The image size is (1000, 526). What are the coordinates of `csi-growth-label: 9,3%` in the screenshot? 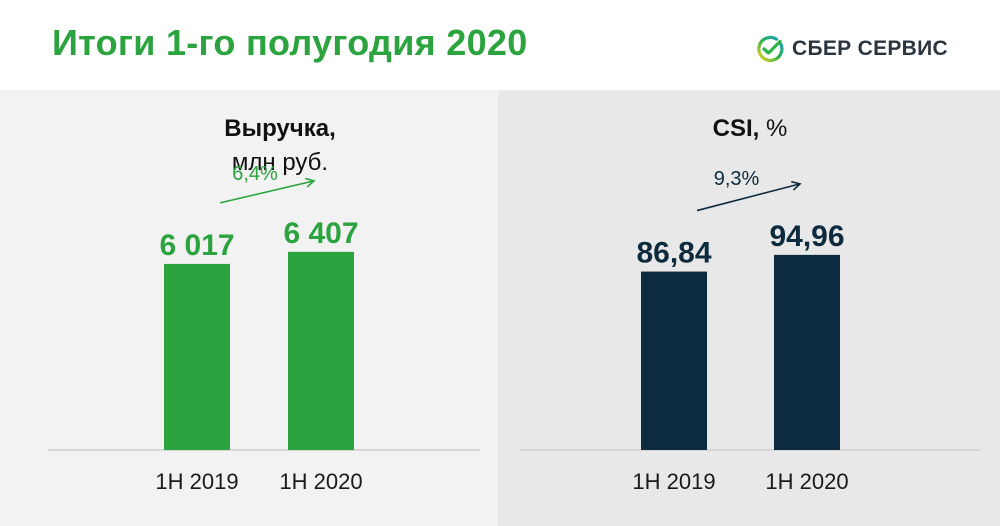 It's located at (737, 179).